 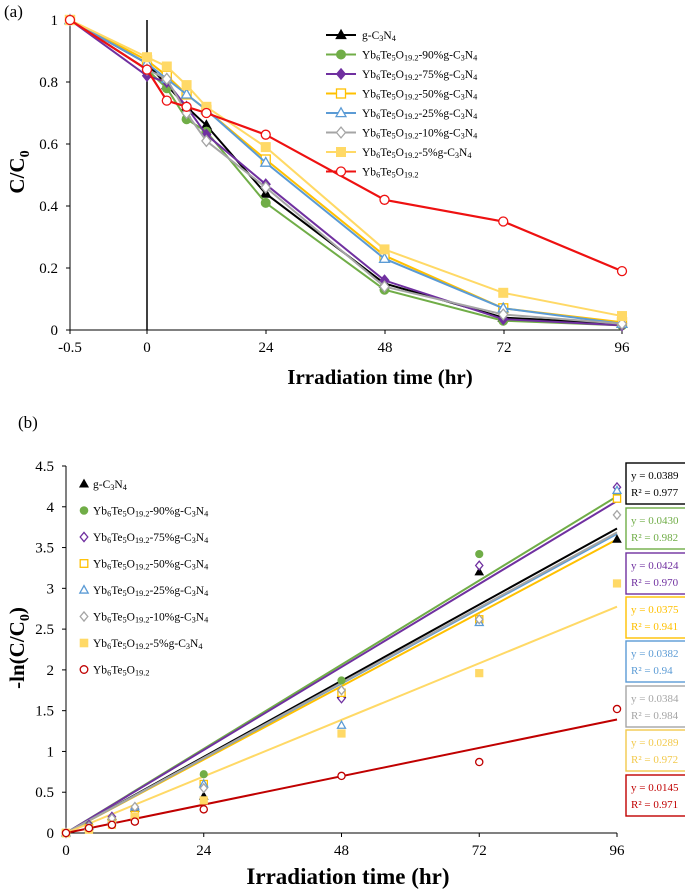 What do you see at coordinates (44, 712) in the screenshot?
I see `y-tick-label: 1.5` at bounding box center [44, 712].